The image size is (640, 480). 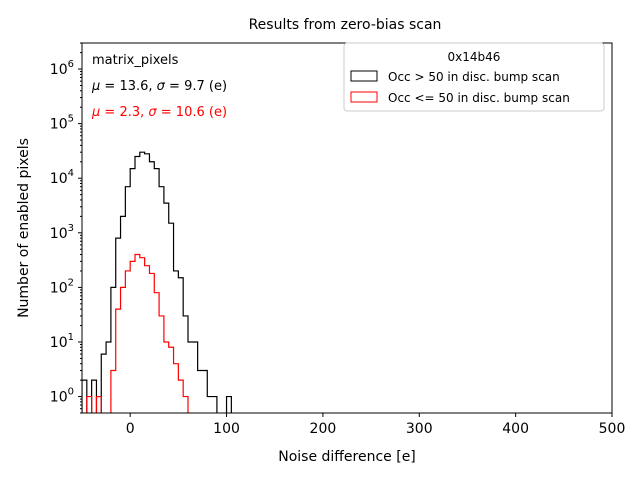 I want to click on legend-label-black: Occ > 50 in disc. bump scan, so click(x=474, y=77).